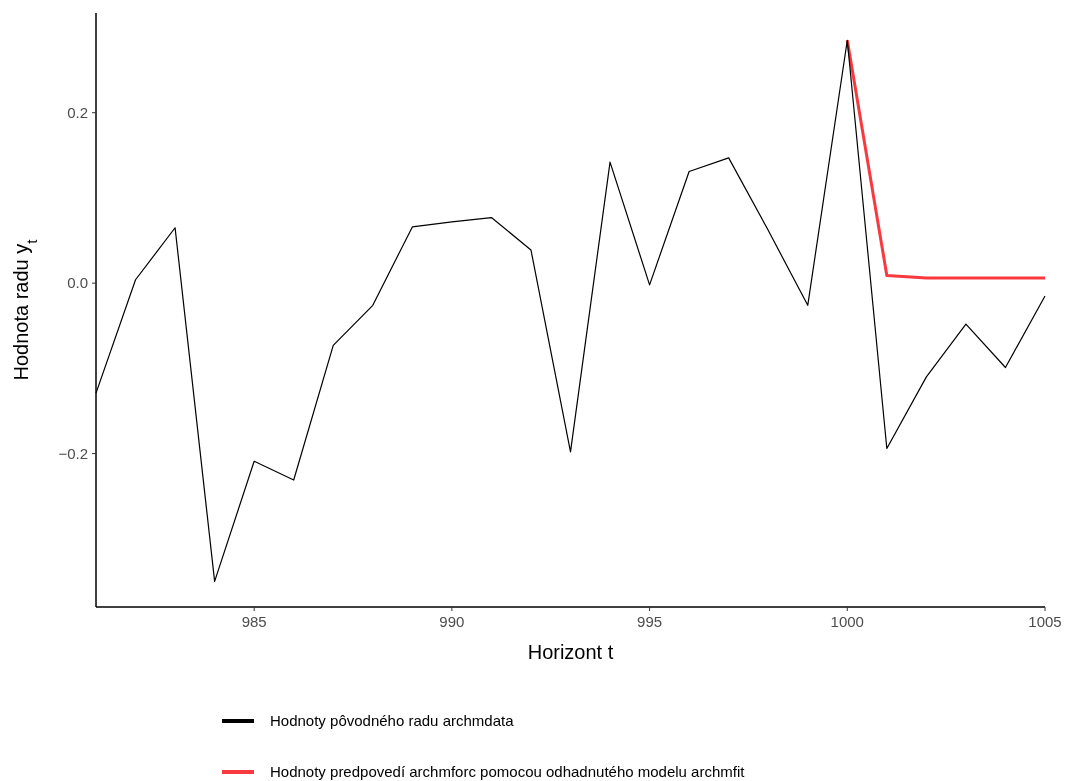  Describe the element at coordinates (77, 112) in the screenshot. I see `y-tick-label: 0.2` at that location.